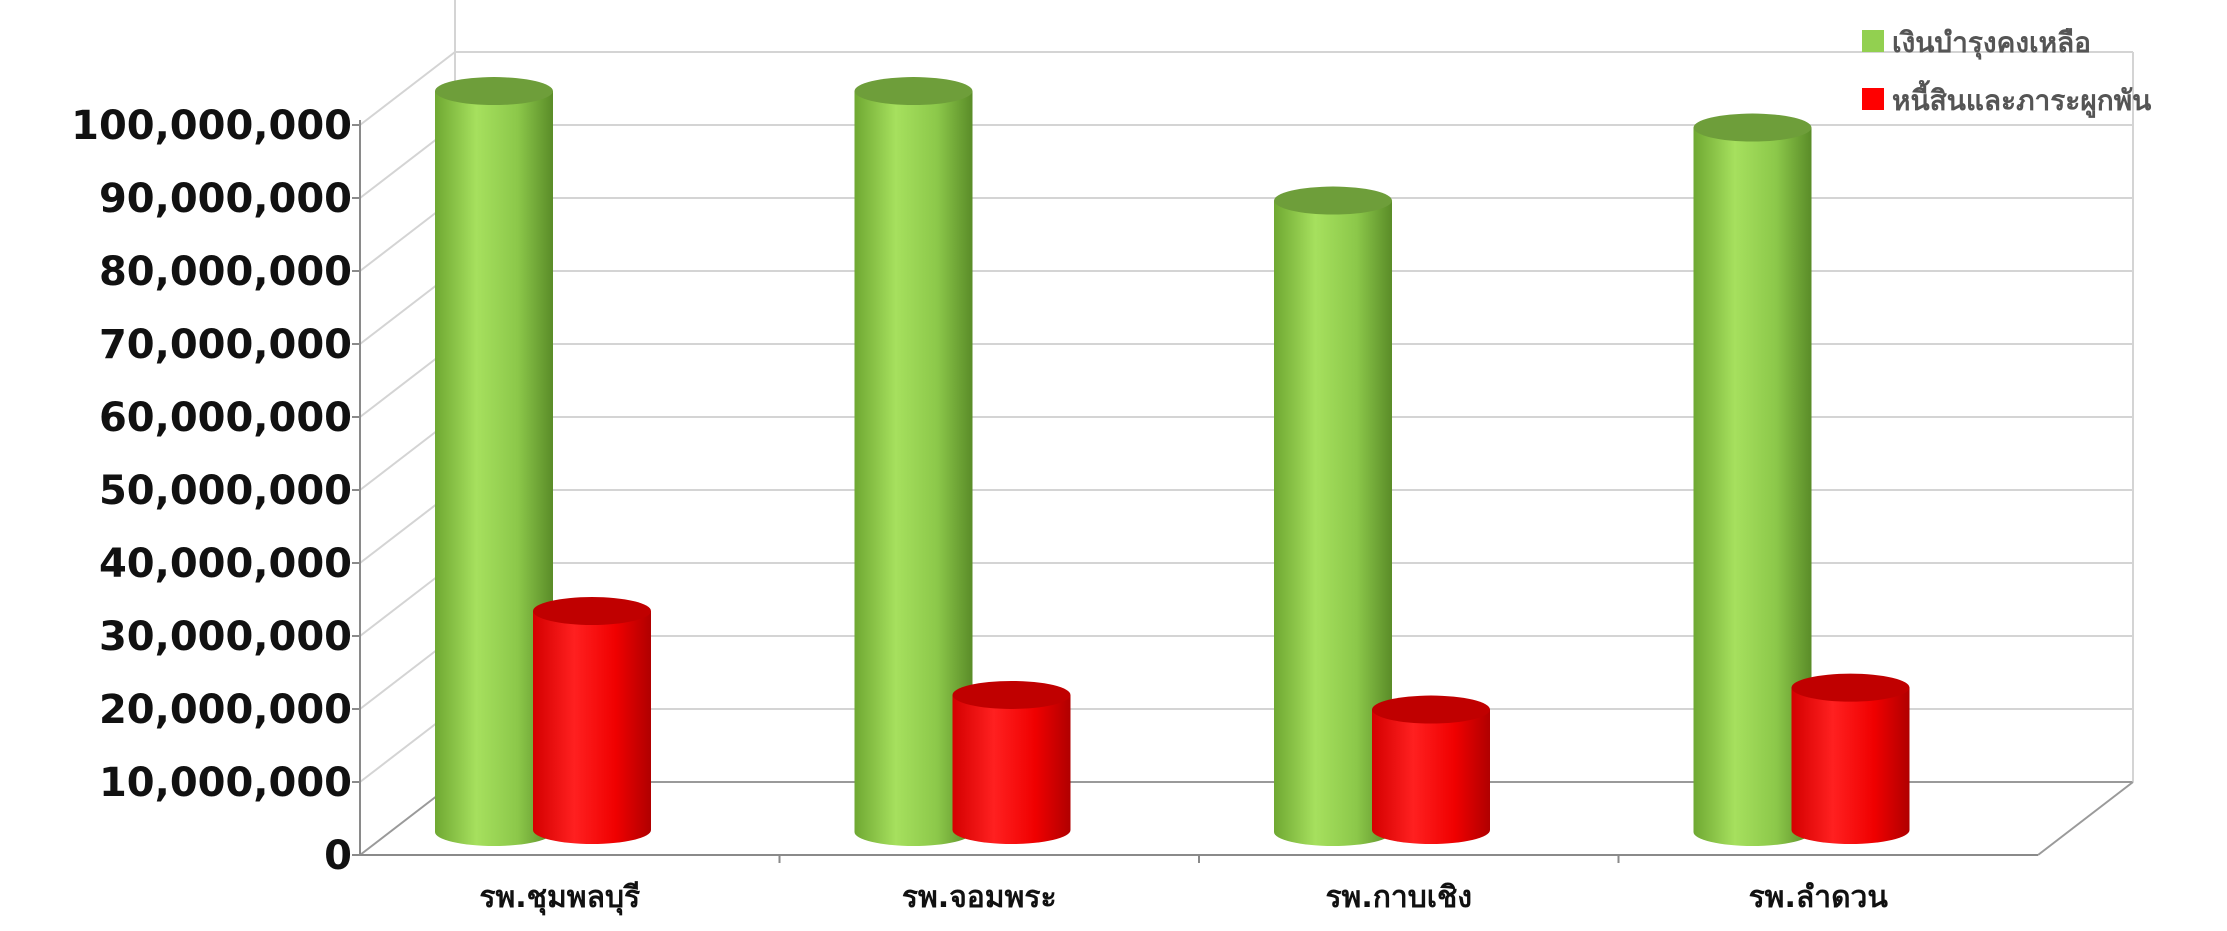 This screenshot has width=2227, height=931. What do you see at coordinates (2006, 72) in the screenshot?
I see `legend: เงินบำรุงคงเหลือหนี้สินและภาระผูกพัน` at bounding box center [2006, 72].